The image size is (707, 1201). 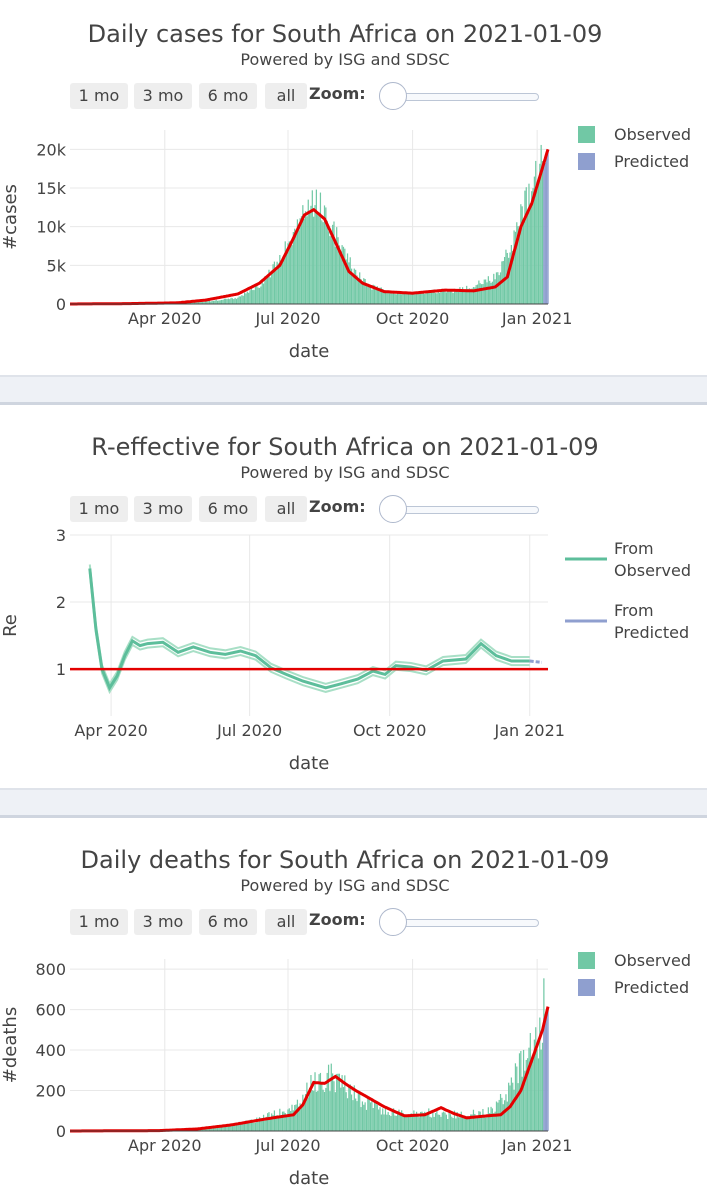 I want to click on x-tick-label: Jan 2021, so click(x=536, y=318).